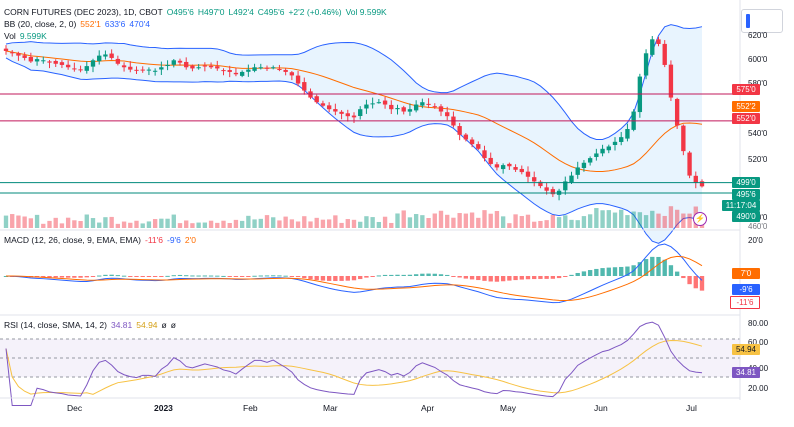 The image size is (794, 427). What do you see at coordinates (758, 388) in the screenshot?
I see `rsi-axis-label: 20.00` at bounding box center [758, 388].